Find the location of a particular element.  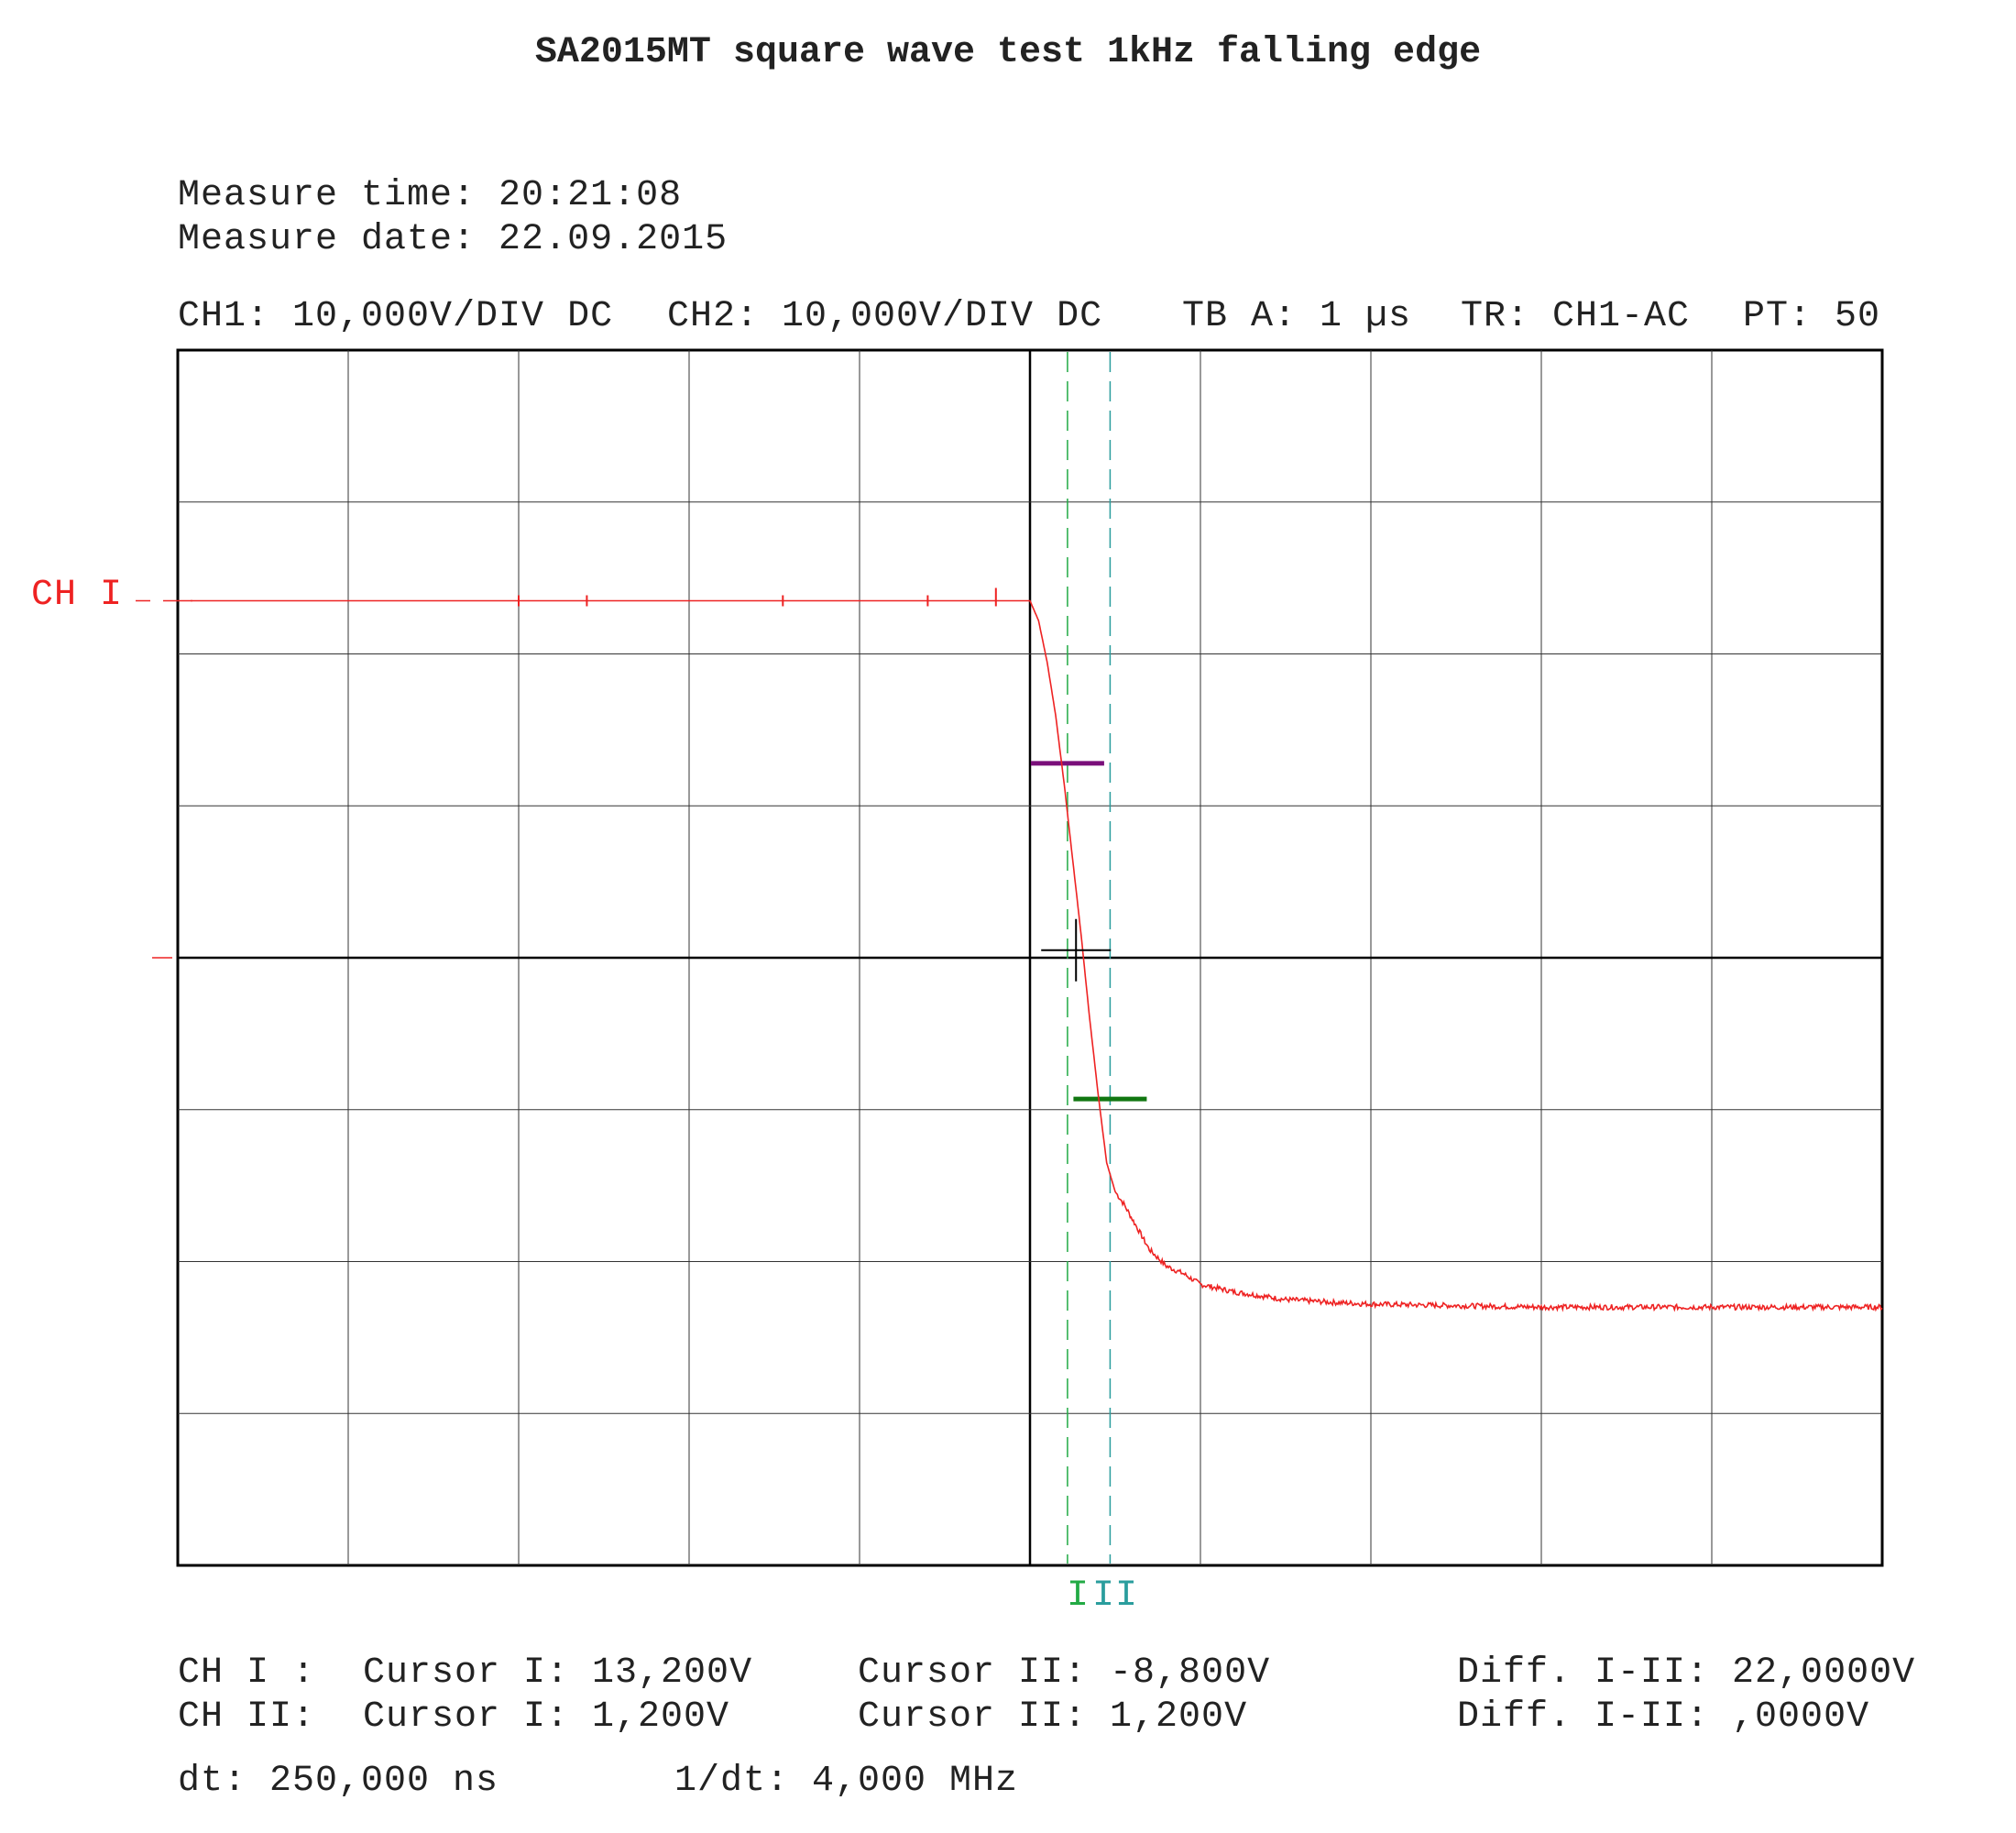

readout-ch2-cursor2: Cursor II: 1,200V is located at coordinates (1053, 1717).